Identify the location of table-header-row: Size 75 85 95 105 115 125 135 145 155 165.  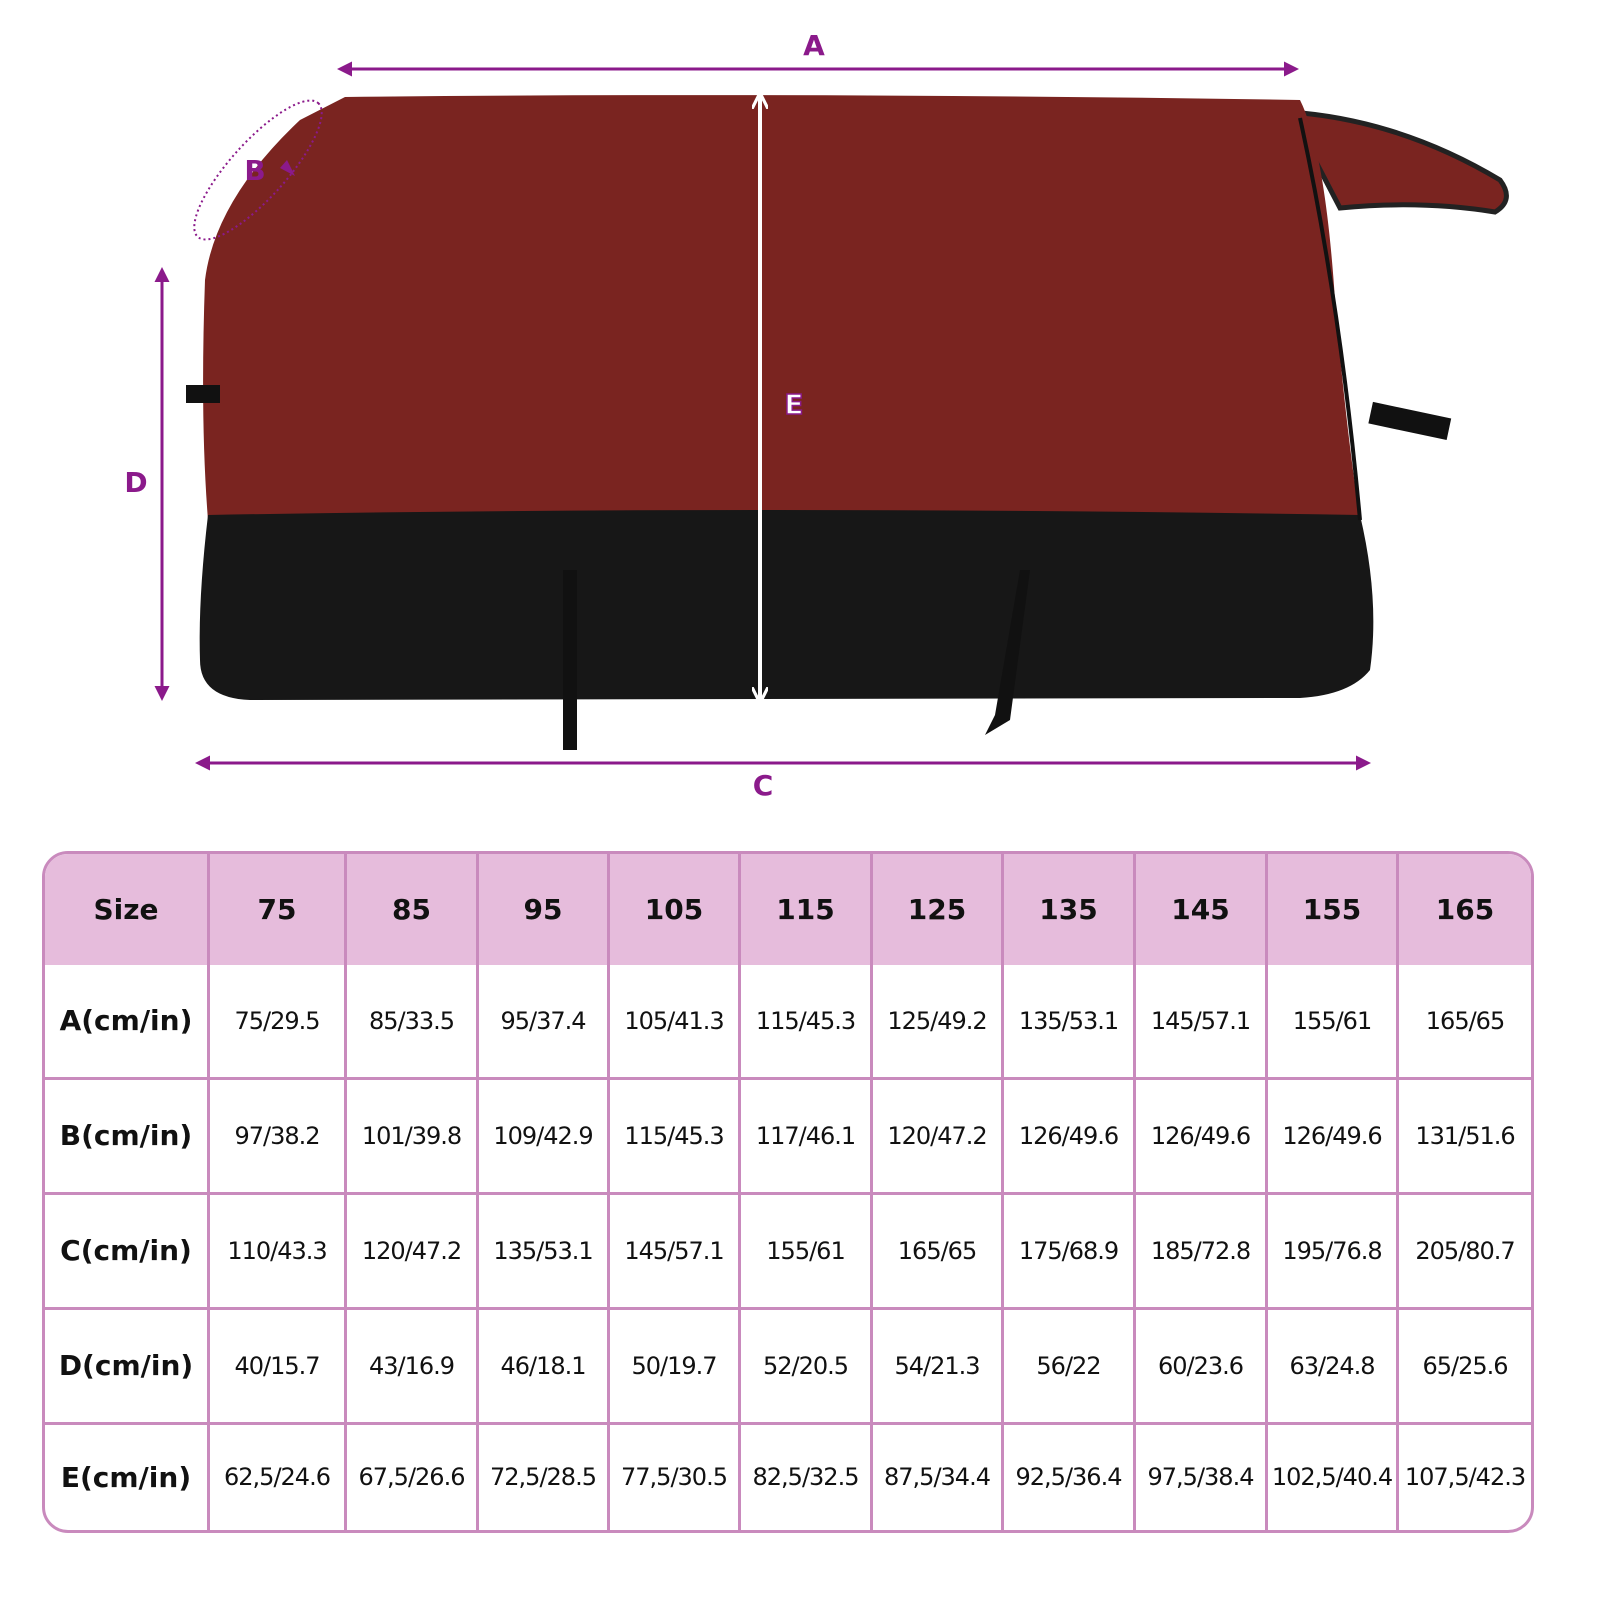
(788, 909).